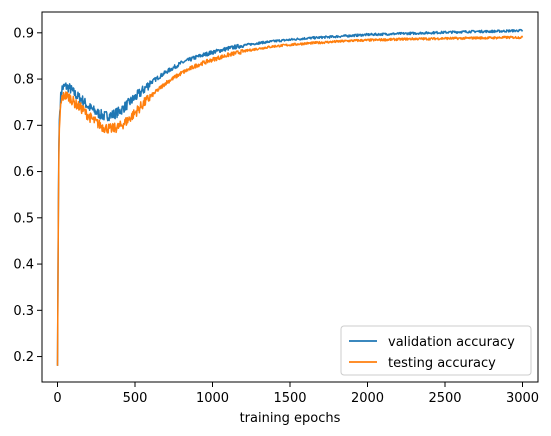 The height and width of the screenshot is (436, 551). I want to click on y-axis: 0.2 0.3 0.4 0.5 0.6 0.7 0.8 0.9, so click(27, 195).